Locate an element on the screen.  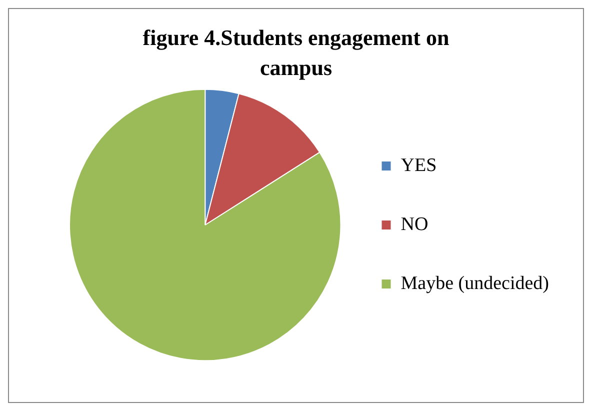
legend-label: Maybe (undecided) is located at coordinates (475, 283).